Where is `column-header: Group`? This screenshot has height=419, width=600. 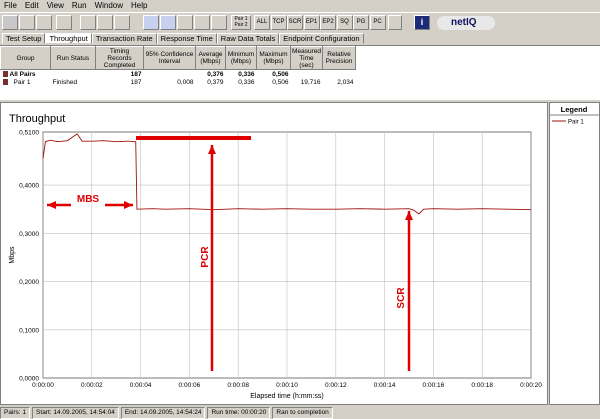
column-header: Group is located at coordinates (25, 58).